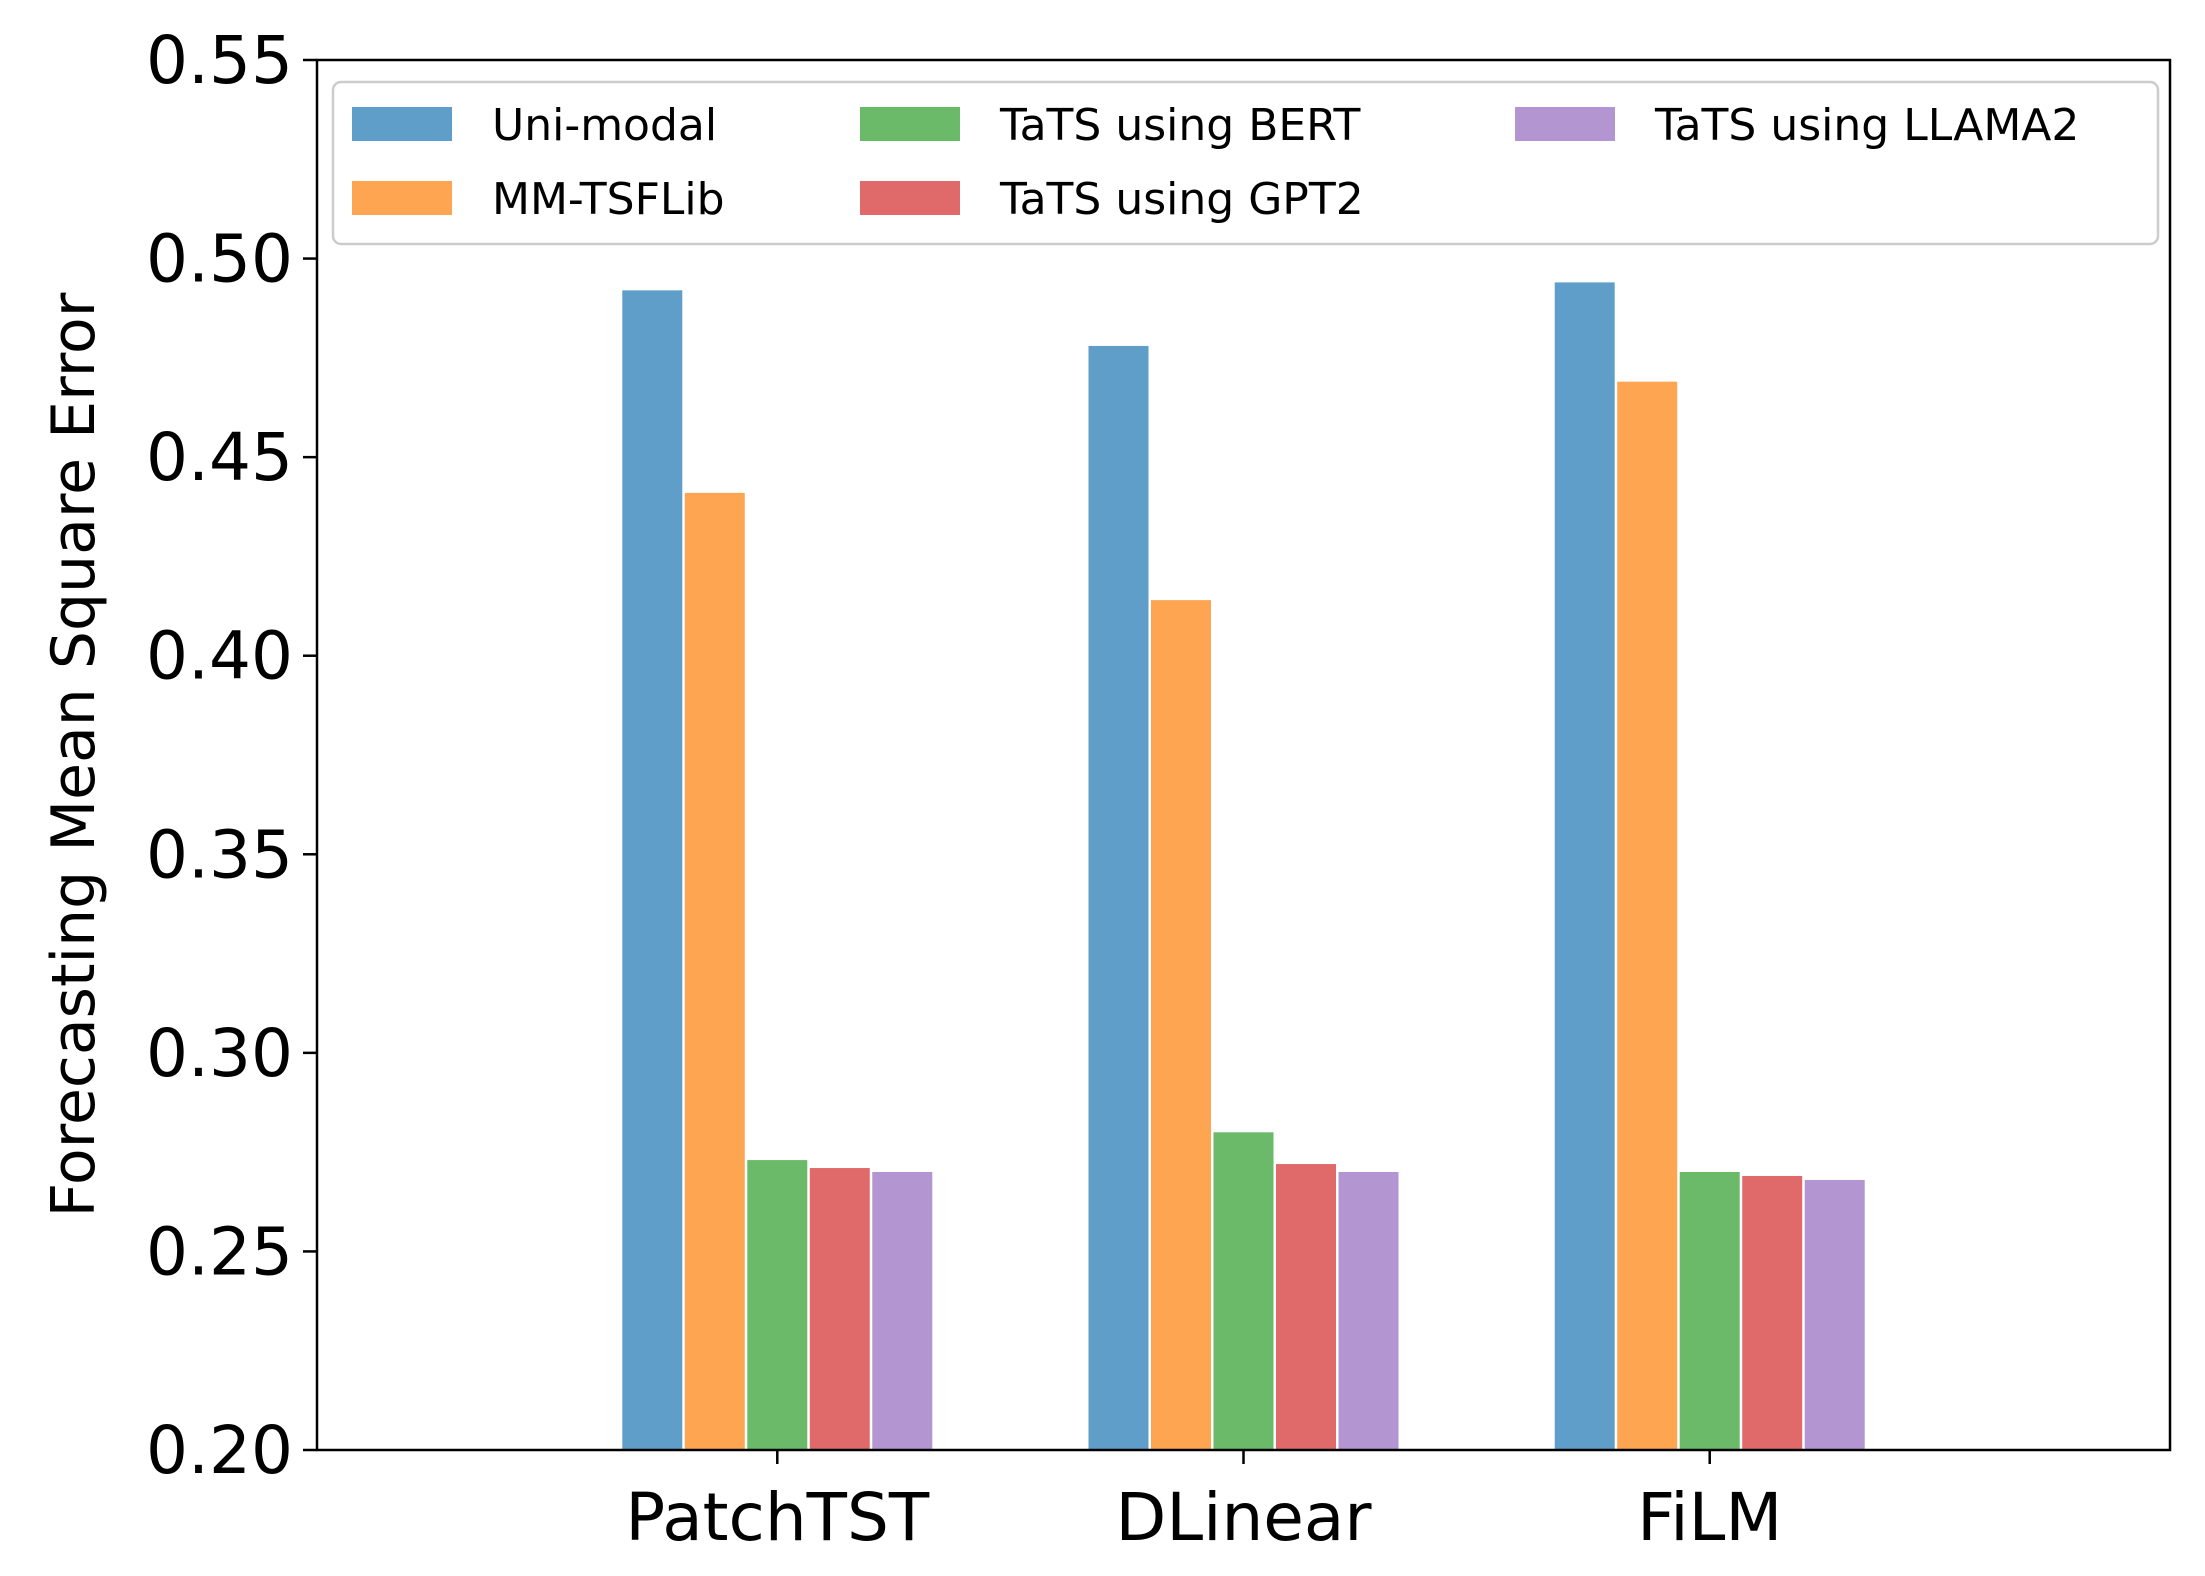 The height and width of the screenshot is (1576, 2205). What do you see at coordinates (1181, 199) in the screenshot?
I see `legend-label: TaTS using GPT2` at bounding box center [1181, 199].